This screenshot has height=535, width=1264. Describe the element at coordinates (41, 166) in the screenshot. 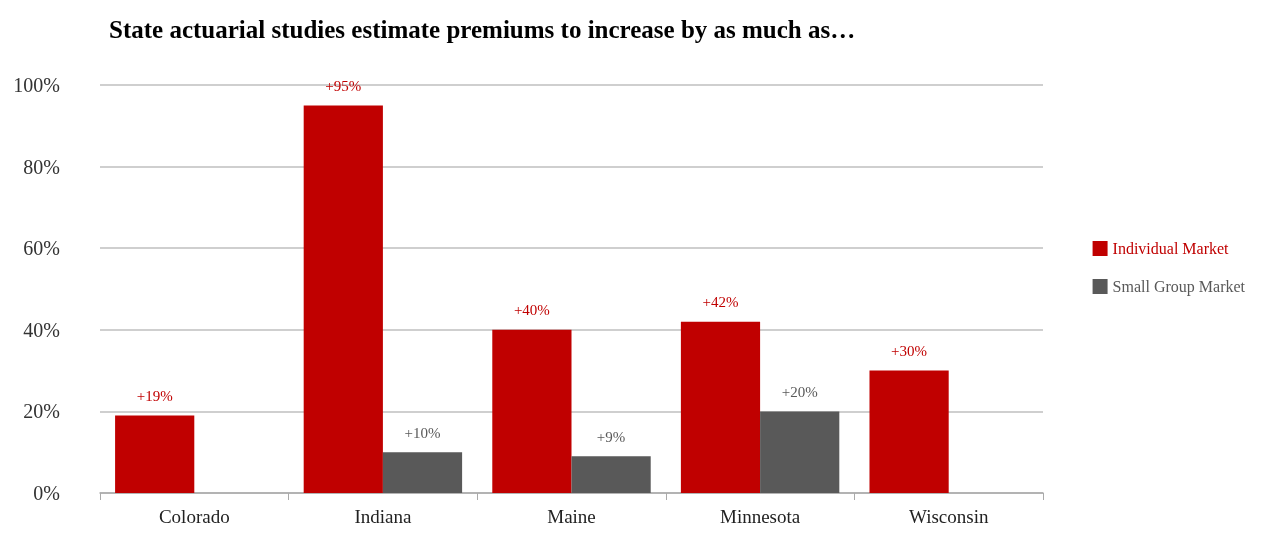

I see `y-tick-label: 80%` at that location.